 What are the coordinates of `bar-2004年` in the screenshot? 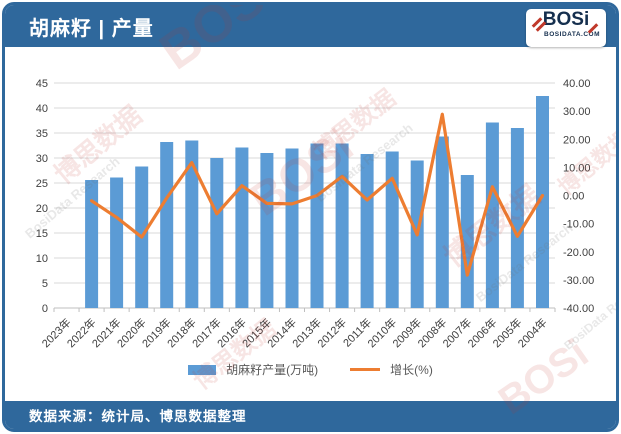 It's located at (542, 202).